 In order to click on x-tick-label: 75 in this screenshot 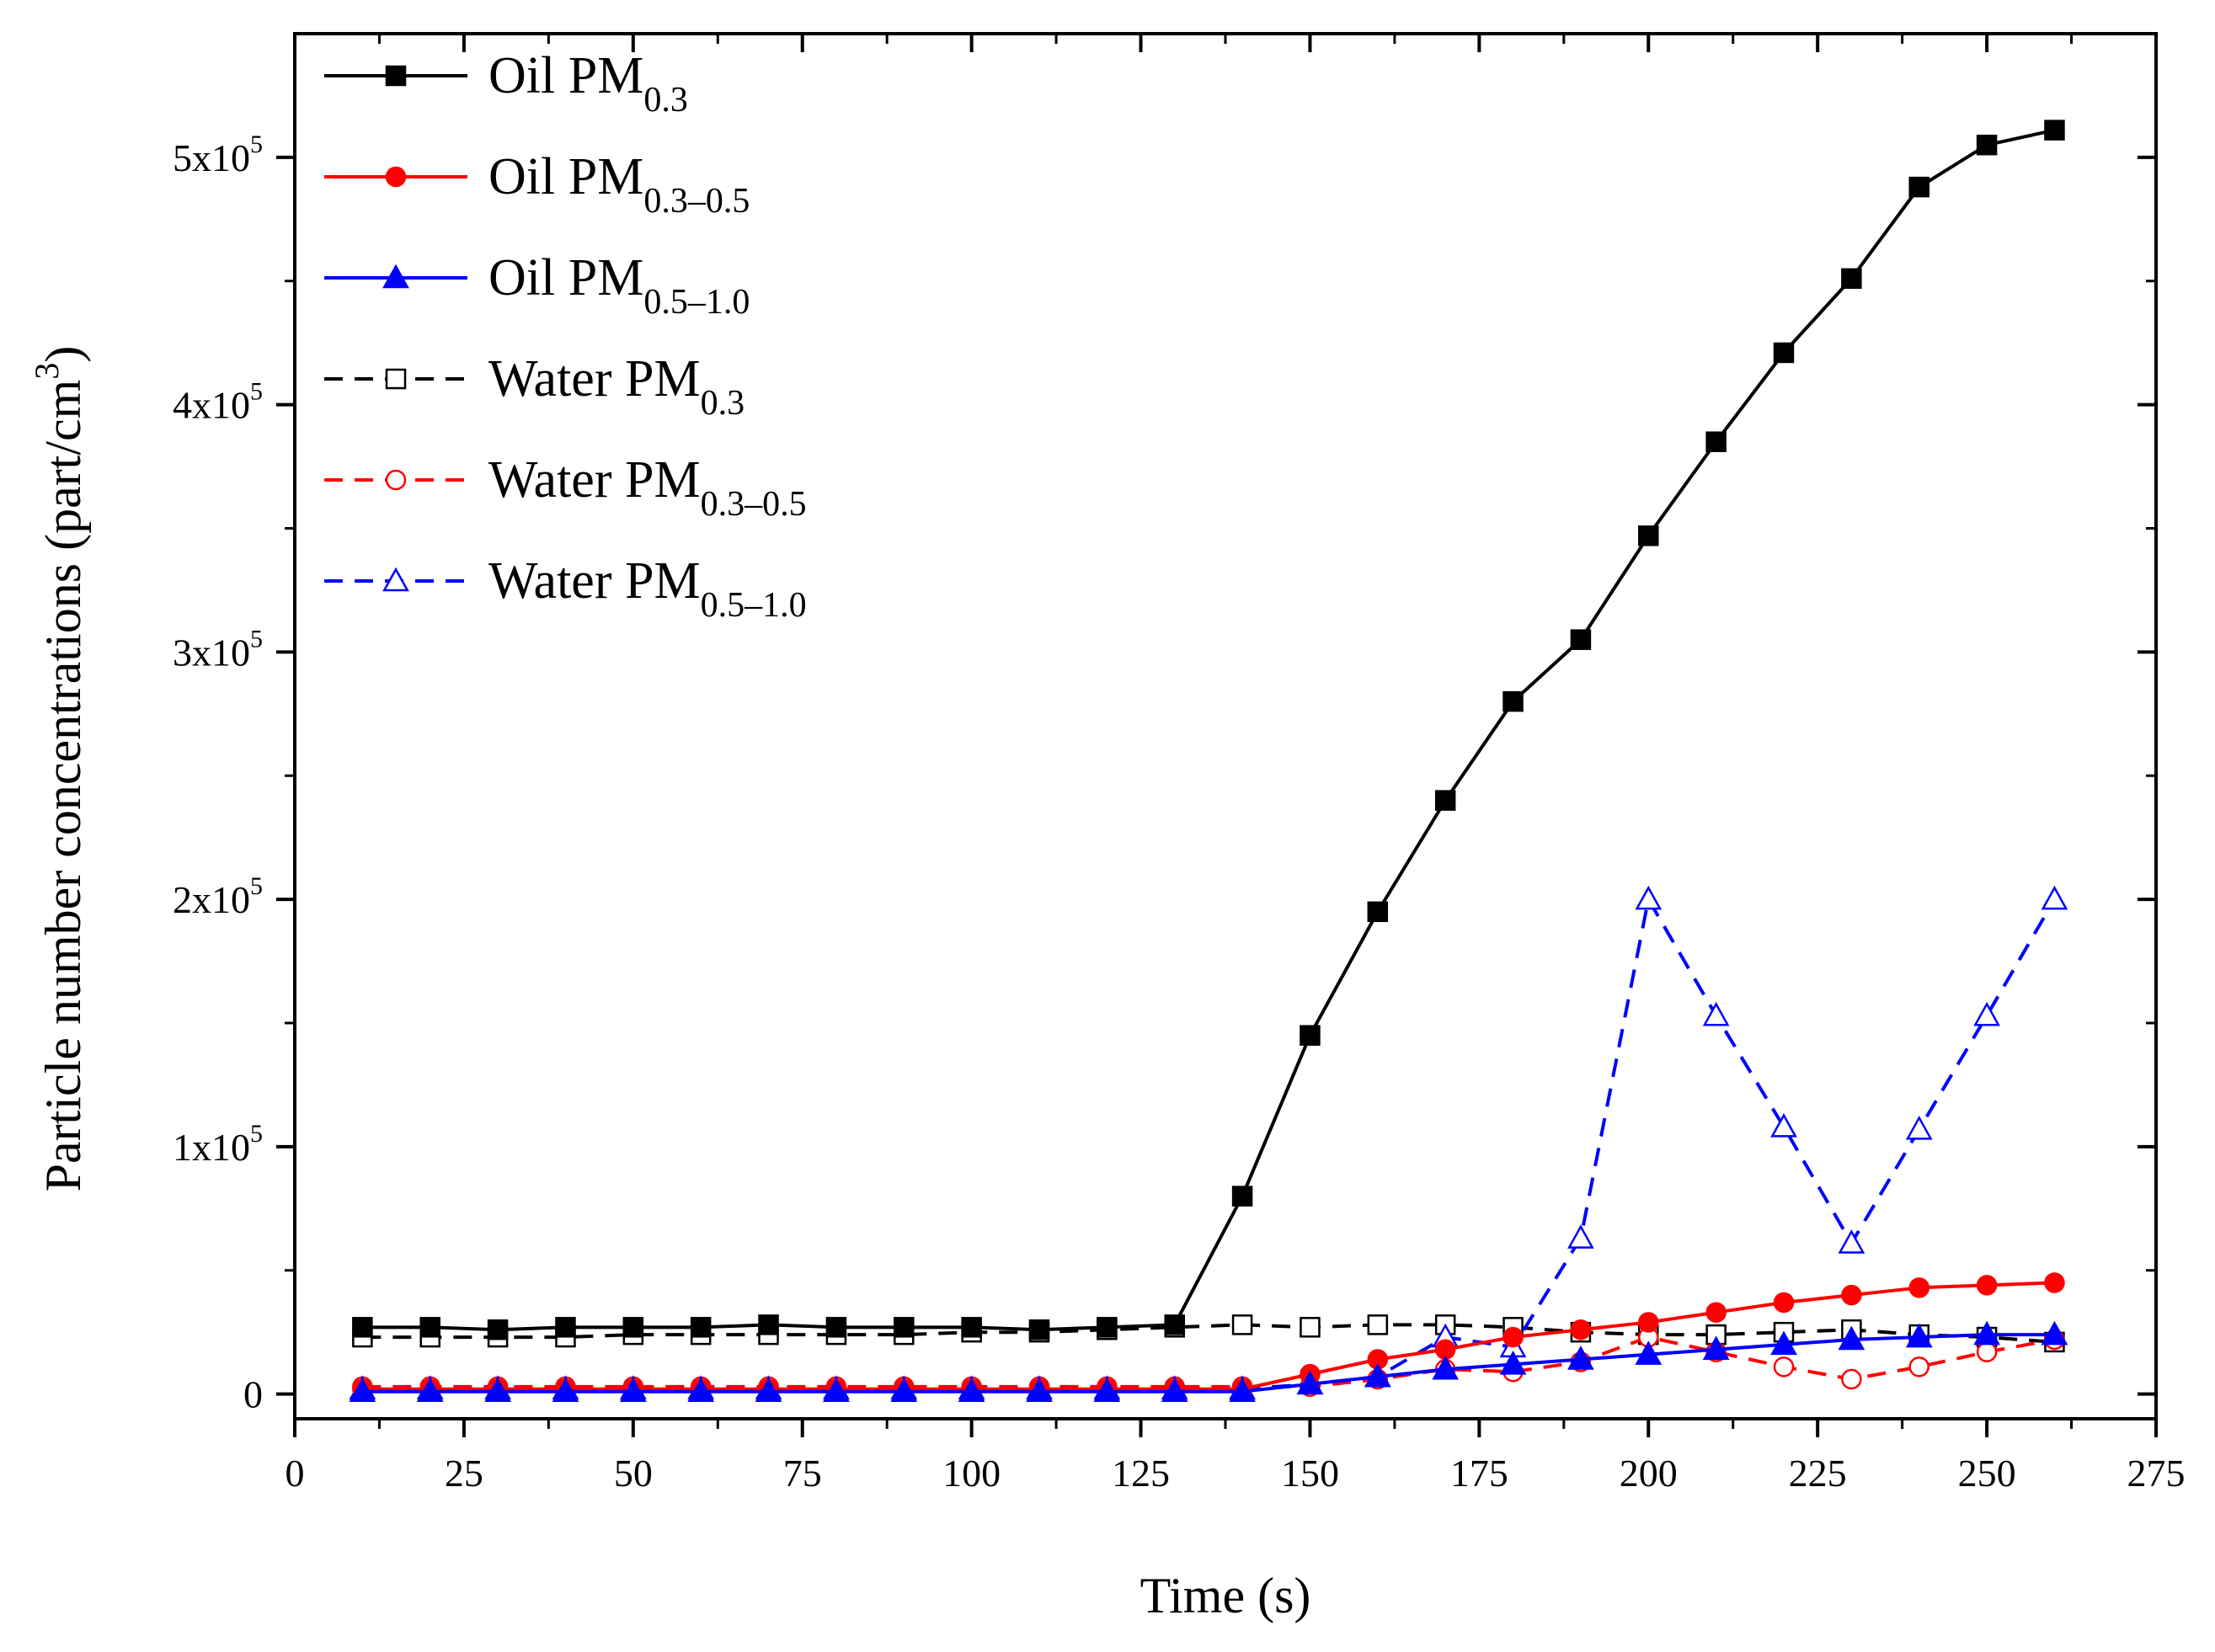, I will do `click(803, 1473)`.